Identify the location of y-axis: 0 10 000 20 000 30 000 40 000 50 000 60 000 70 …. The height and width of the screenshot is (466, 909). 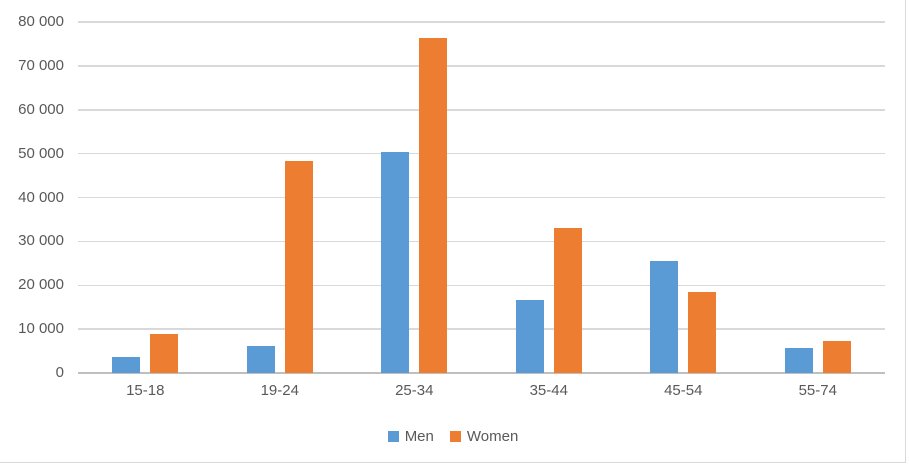
(32, 197).